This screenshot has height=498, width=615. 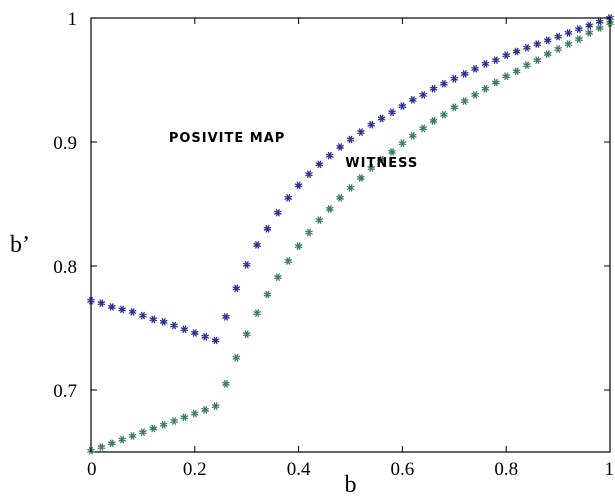 I want to click on y-tick-label: 0.7, so click(x=65, y=391).